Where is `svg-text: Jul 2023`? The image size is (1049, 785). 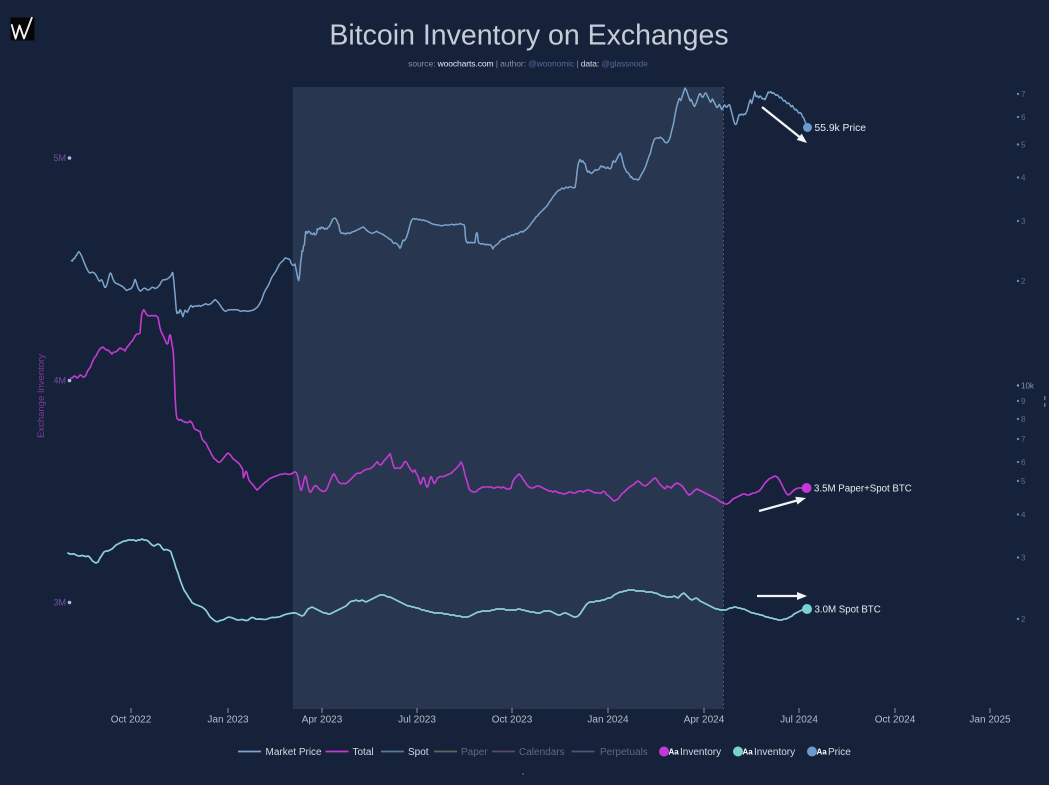
svg-text: Jul 2023 is located at coordinates (417, 720).